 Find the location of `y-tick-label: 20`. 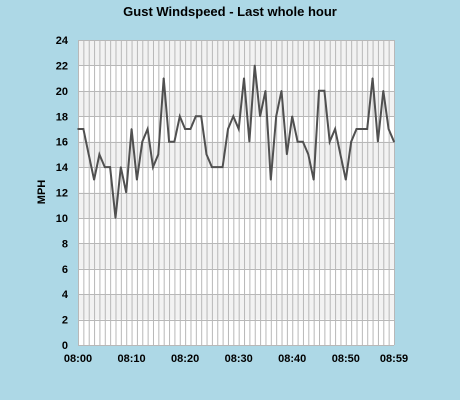

y-tick-label: 20 is located at coordinates (62, 92).